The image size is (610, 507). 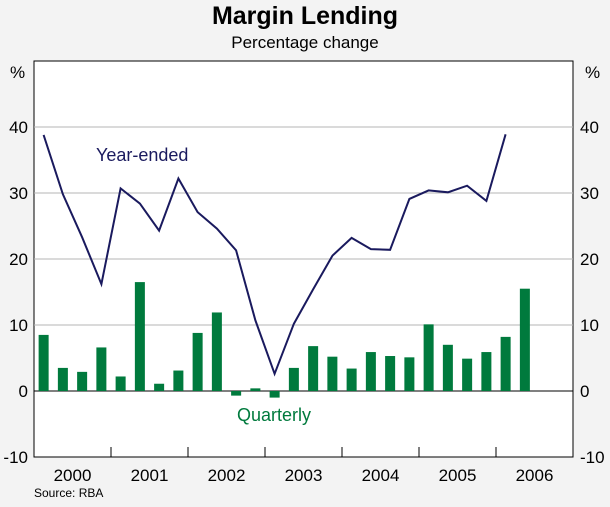 I want to click on source-note: Source: RBA, so click(x=69, y=493).